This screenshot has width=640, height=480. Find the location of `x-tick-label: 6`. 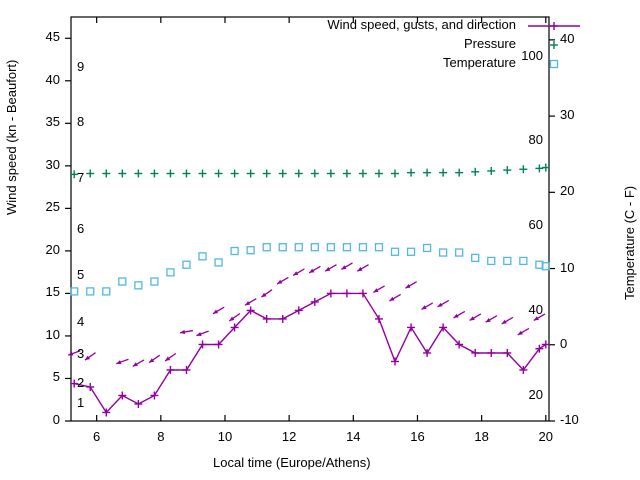

x-tick-label: 6 is located at coordinates (97, 436).